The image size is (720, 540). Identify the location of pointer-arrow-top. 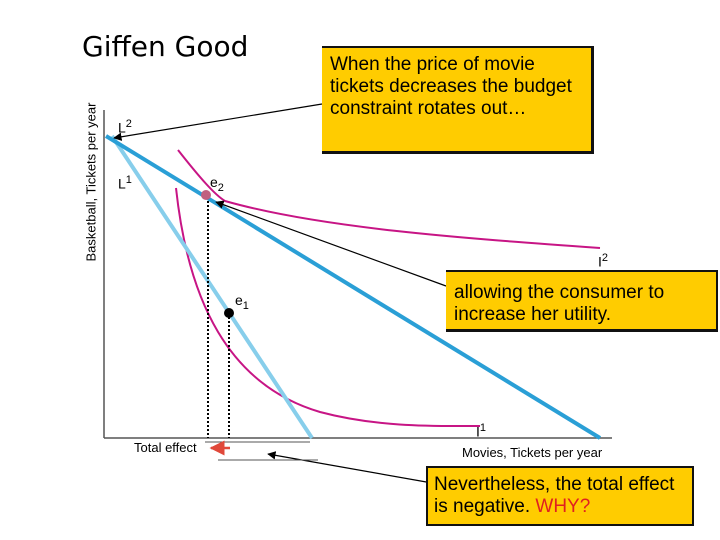
(218, 122).